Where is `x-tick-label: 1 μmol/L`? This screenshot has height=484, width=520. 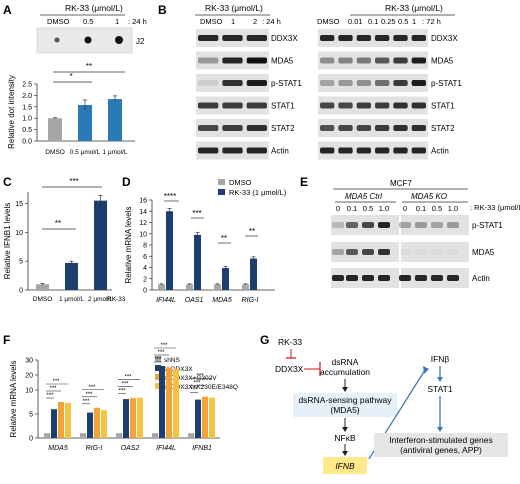 x-tick-label: 1 μmol/L is located at coordinates (71, 299).